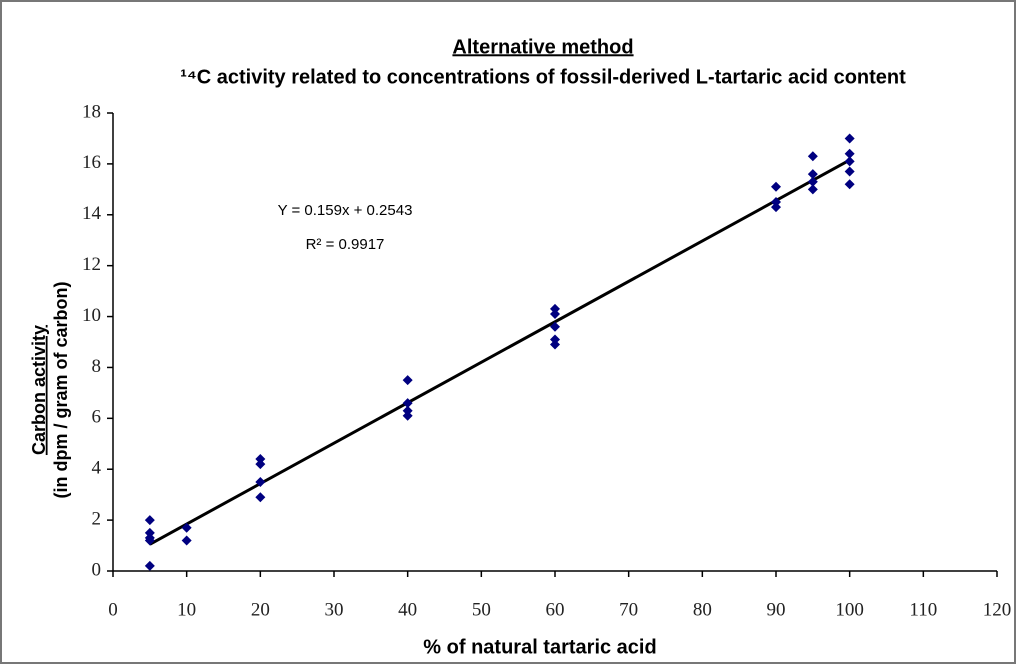  What do you see at coordinates (539, 647) in the screenshot?
I see `x-axis-label: % of natural tartaric acid` at bounding box center [539, 647].